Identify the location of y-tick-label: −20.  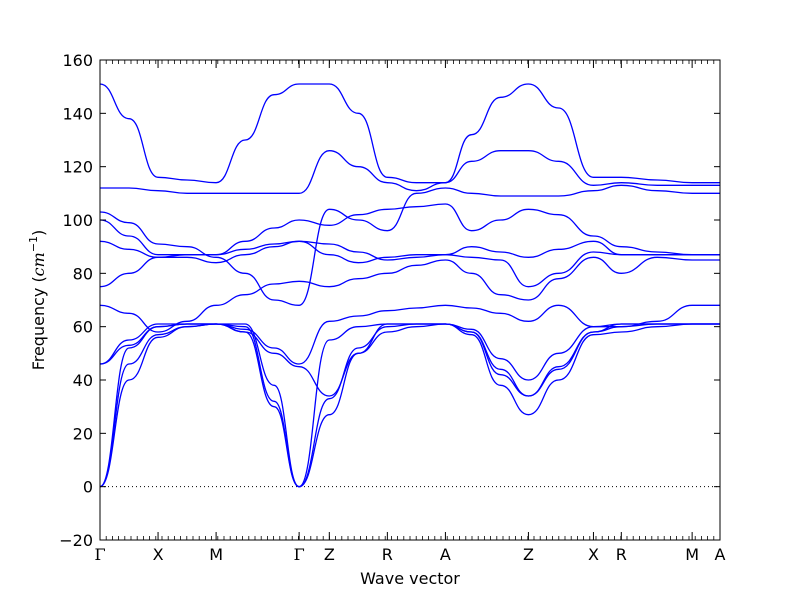
(76, 540).